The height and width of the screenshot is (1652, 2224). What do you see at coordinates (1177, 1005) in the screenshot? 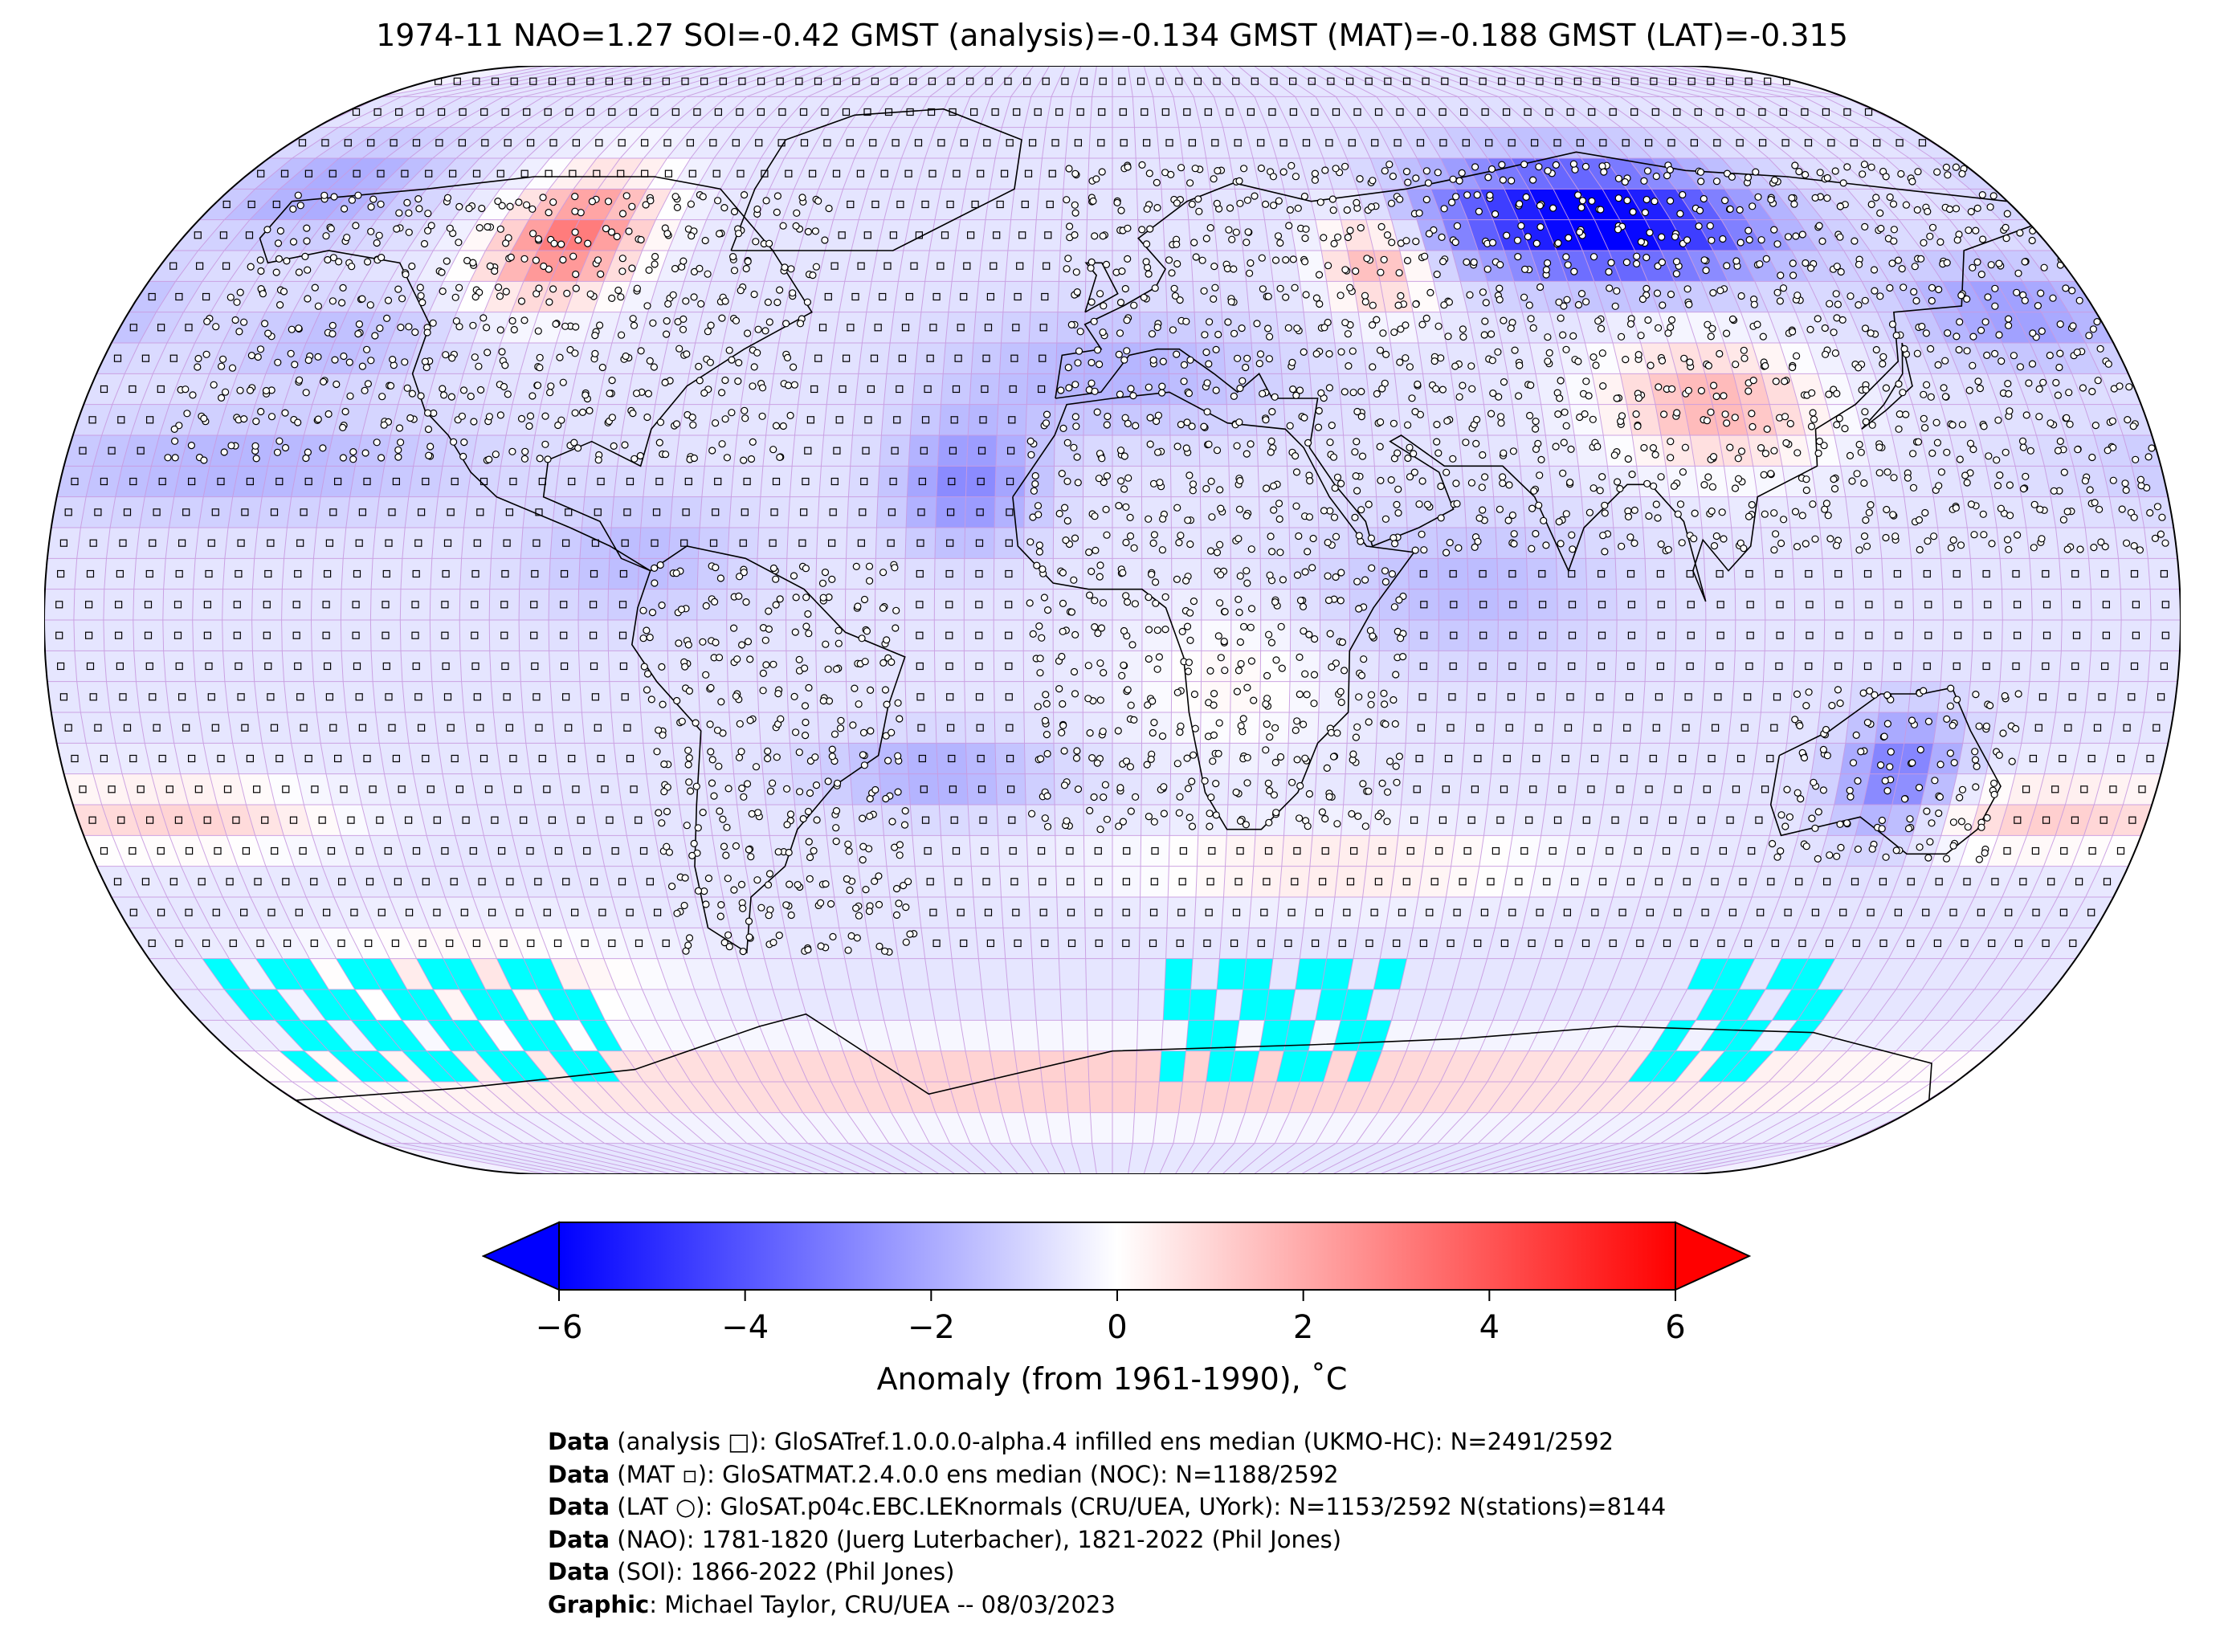
I see `missing-cell` at bounding box center [1177, 1005].